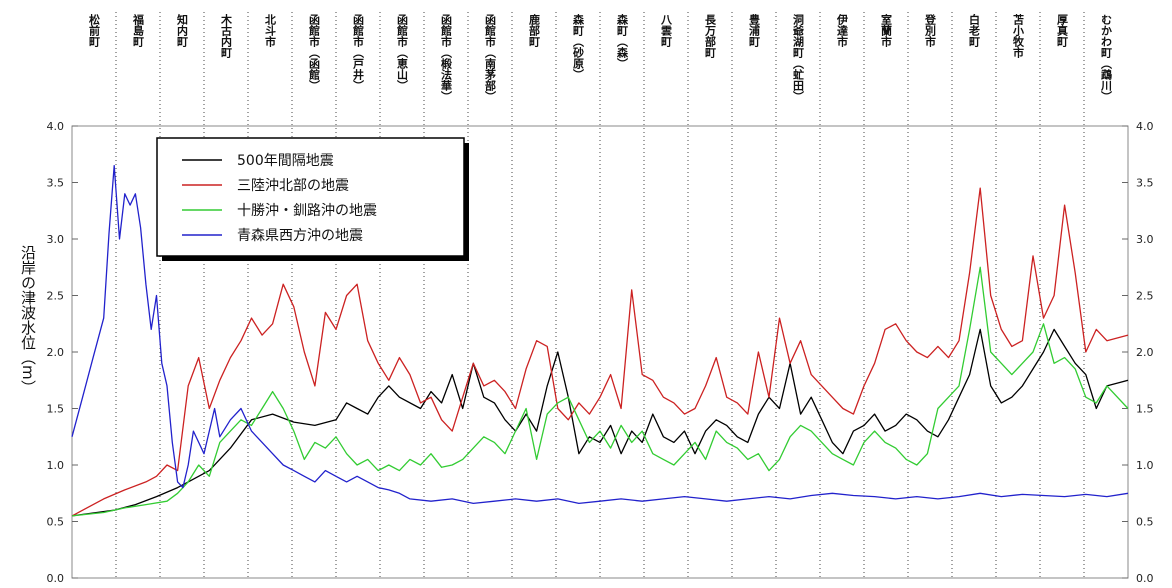 This screenshot has width=1172, height=588. What do you see at coordinates (447, 57) in the screenshot?
I see `place-label-8: 函館市（椴法華）` at bounding box center [447, 57].